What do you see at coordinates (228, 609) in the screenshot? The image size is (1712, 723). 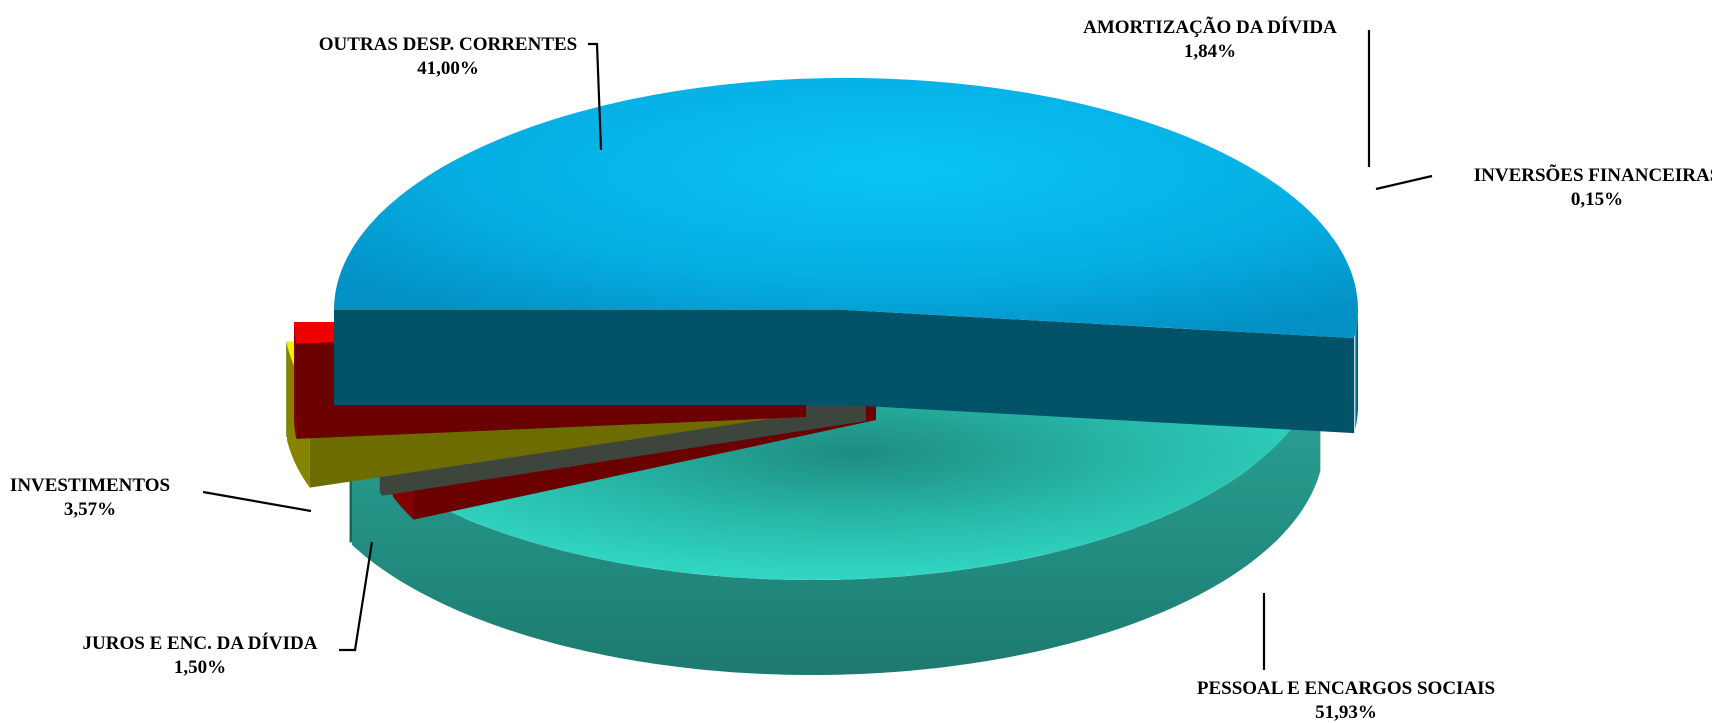 I see `data-label-6: JUROS E ENC. DA DÍVIDA 1,50%` at bounding box center [228, 609].